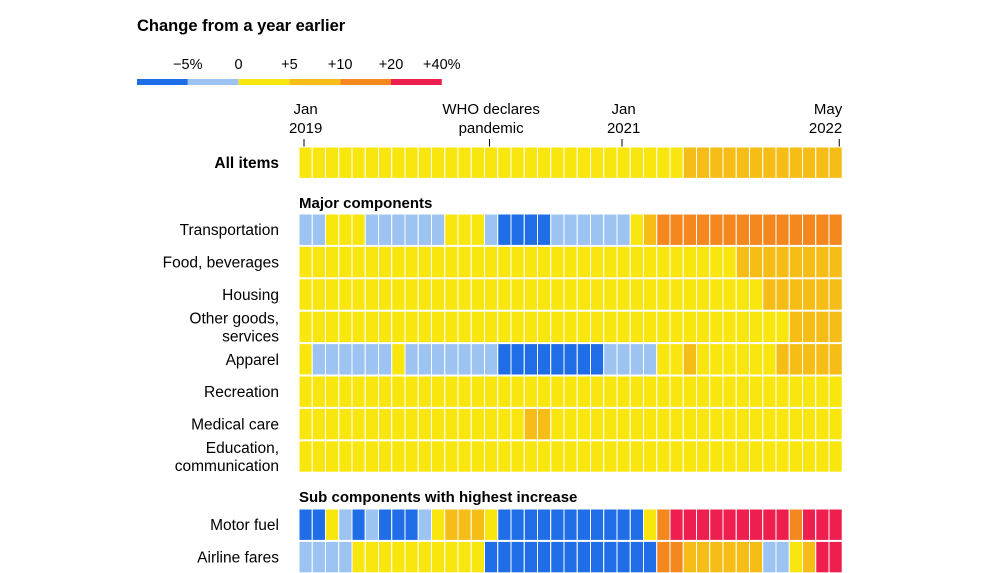  I want to click on annotation-label: 2022, so click(825, 128).